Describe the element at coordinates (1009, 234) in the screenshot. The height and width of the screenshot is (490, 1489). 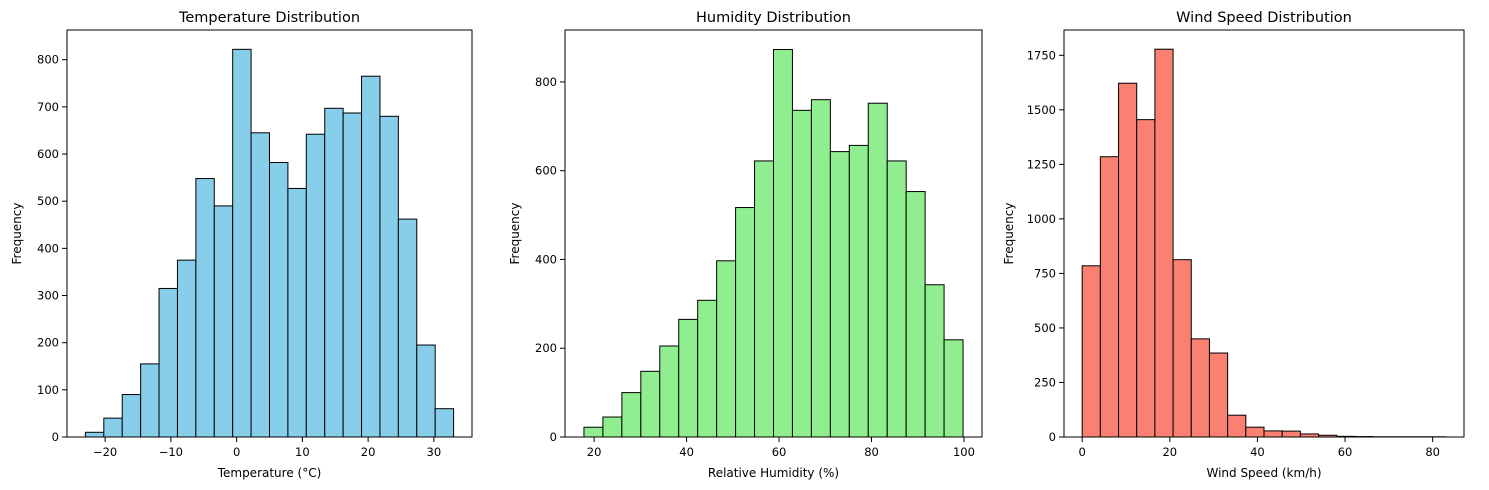
I see `wind-speed-y-axis-label: Frequency` at that location.